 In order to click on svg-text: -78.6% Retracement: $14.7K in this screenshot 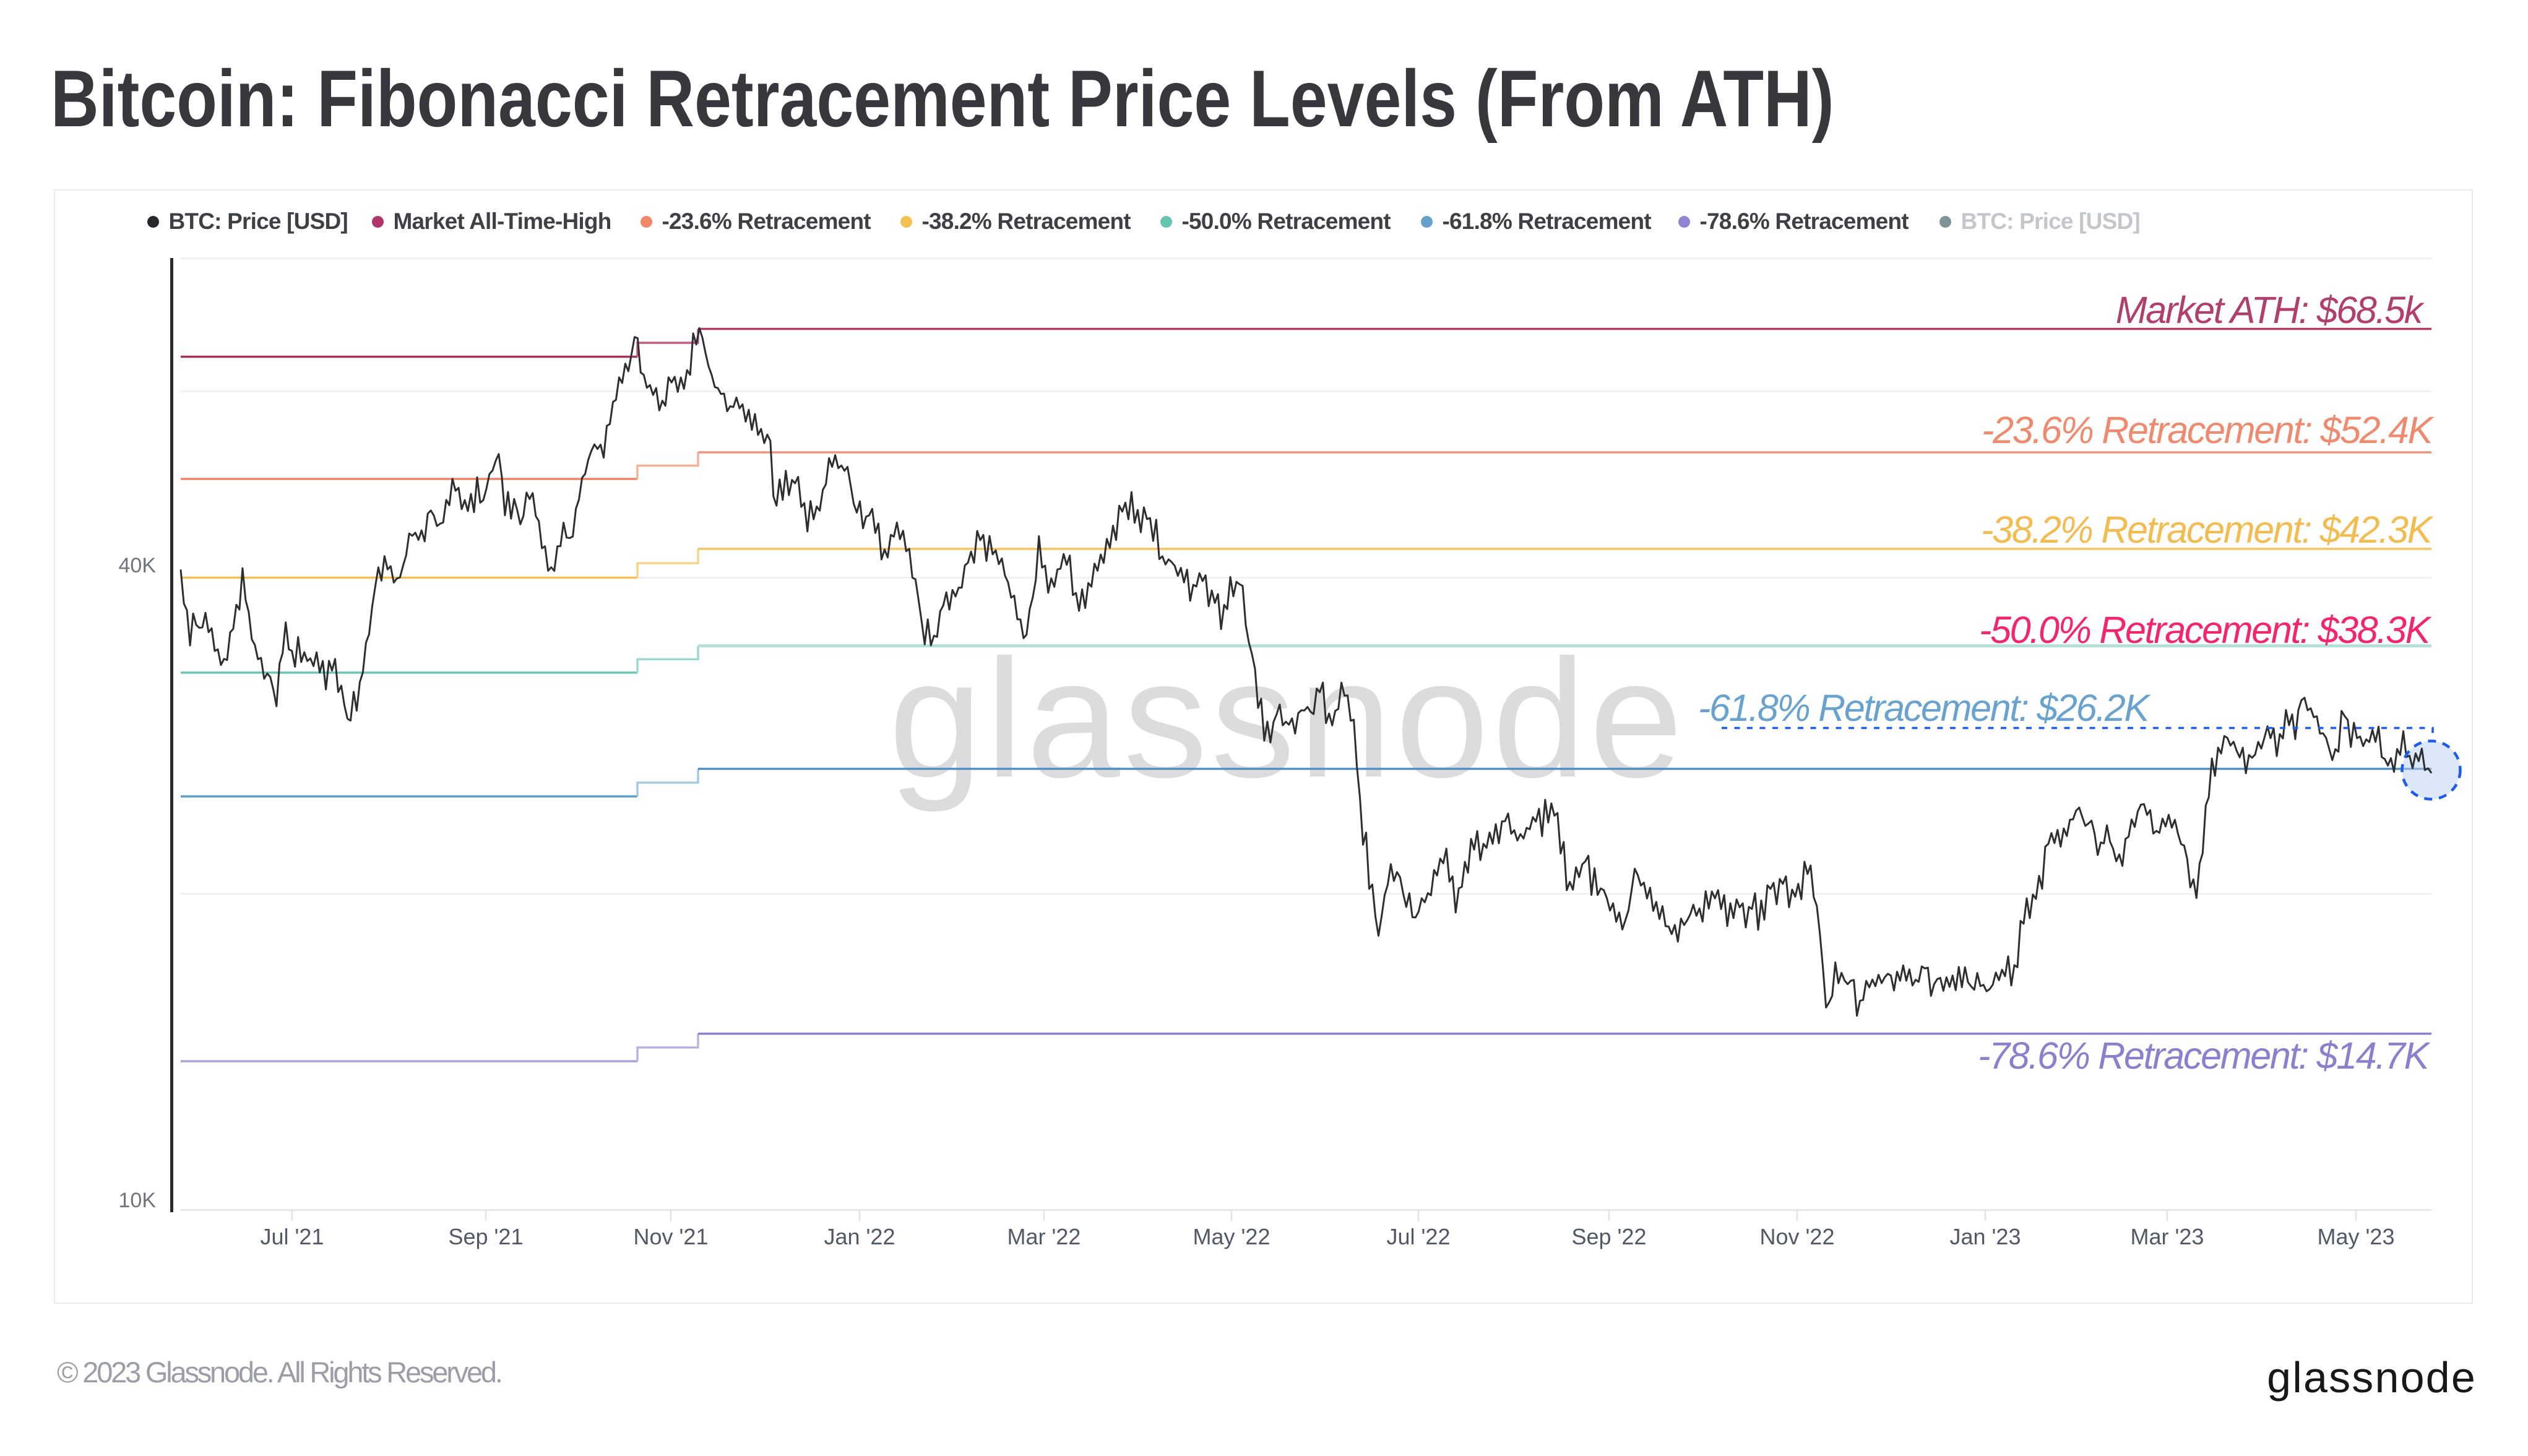, I will do `click(2204, 1056)`.